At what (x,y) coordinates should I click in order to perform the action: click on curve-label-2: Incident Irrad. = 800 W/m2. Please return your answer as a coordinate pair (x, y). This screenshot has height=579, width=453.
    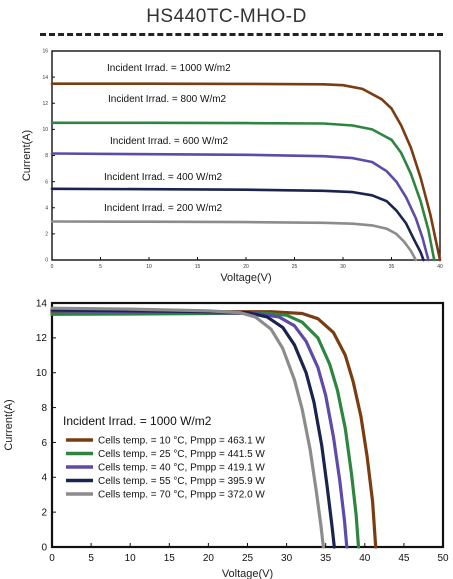
    Looking at the image, I should click on (167, 99).